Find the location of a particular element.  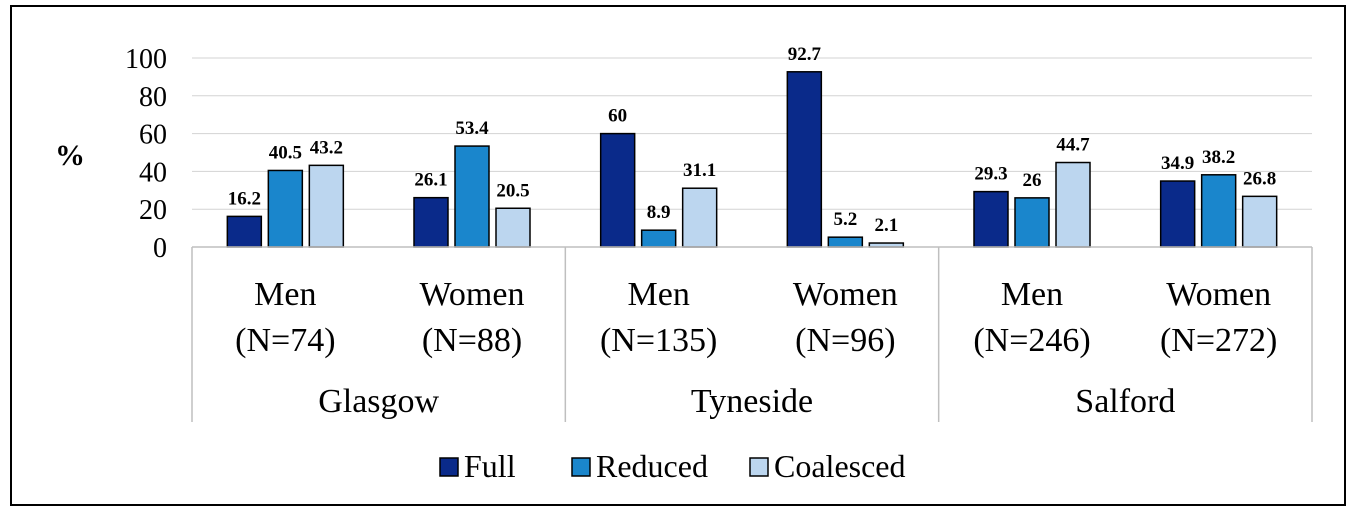

data-label: 38.2 is located at coordinates (1218, 157).